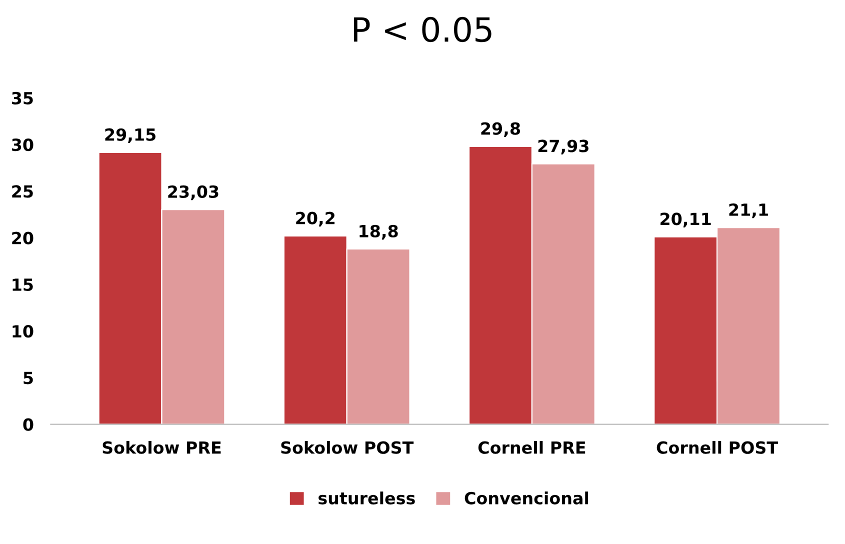  I want to click on y-tick-label: 10, so click(23, 331).